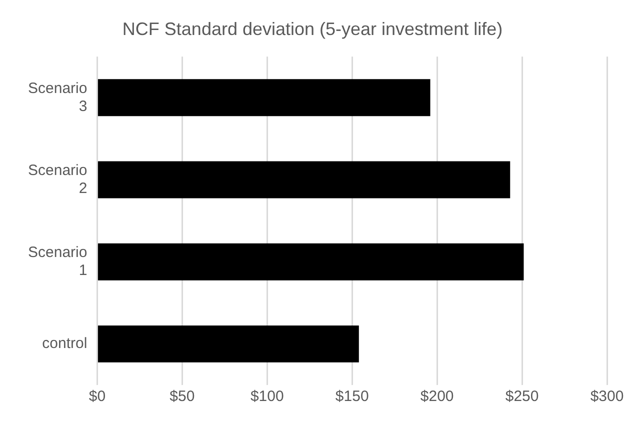 The width and height of the screenshot is (635, 427). Describe the element at coordinates (607, 397) in the screenshot. I see `x-tick-label: $300` at that location.